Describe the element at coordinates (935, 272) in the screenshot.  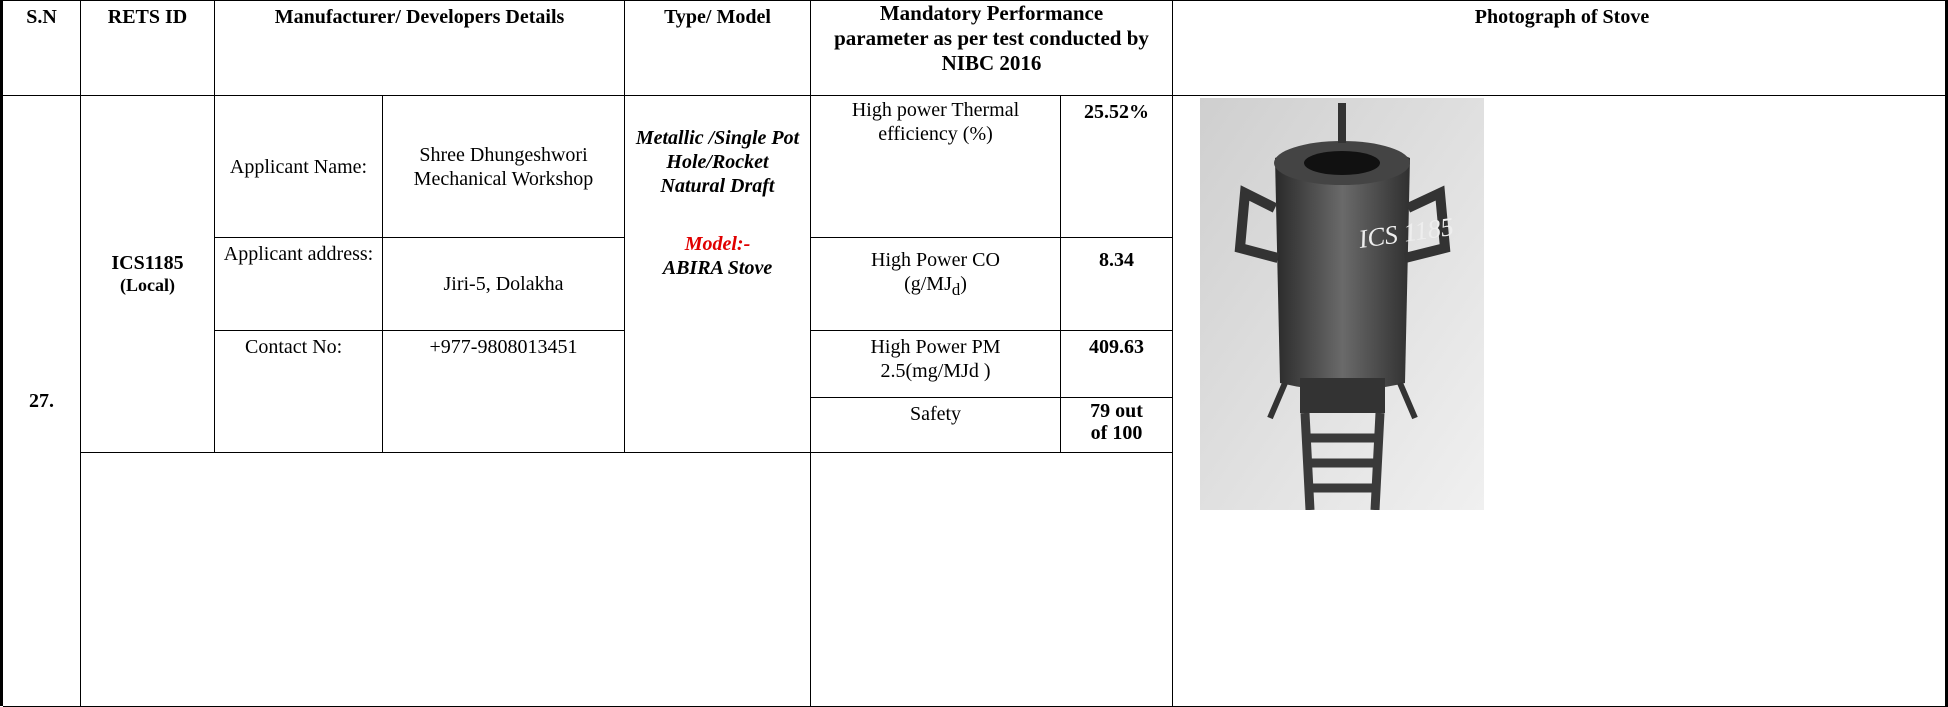
I see `name: High Power CO (g/MJ` at that location.